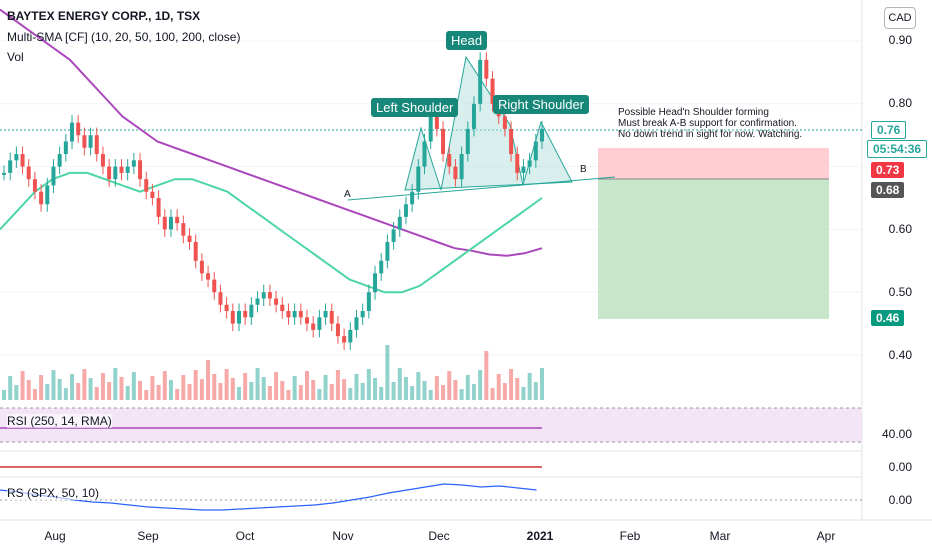 This screenshot has width=932, height=550. Describe the element at coordinates (541, 104) in the screenshot. I see `right-shoulder-label: Right Shoulder` at that location.